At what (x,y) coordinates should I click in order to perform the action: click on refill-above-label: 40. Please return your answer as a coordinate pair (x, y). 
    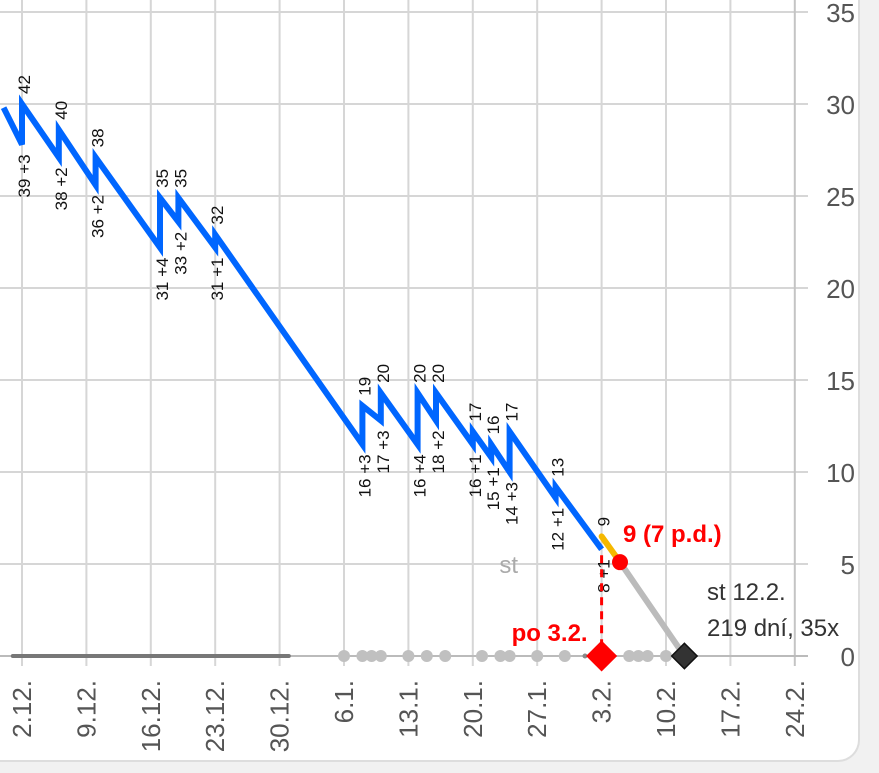
    Looking at the image, I should click on (61, 110).